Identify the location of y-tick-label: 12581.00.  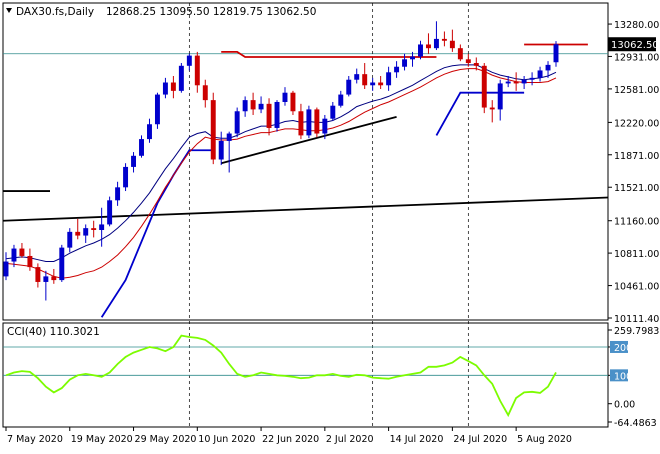
(636, 90).